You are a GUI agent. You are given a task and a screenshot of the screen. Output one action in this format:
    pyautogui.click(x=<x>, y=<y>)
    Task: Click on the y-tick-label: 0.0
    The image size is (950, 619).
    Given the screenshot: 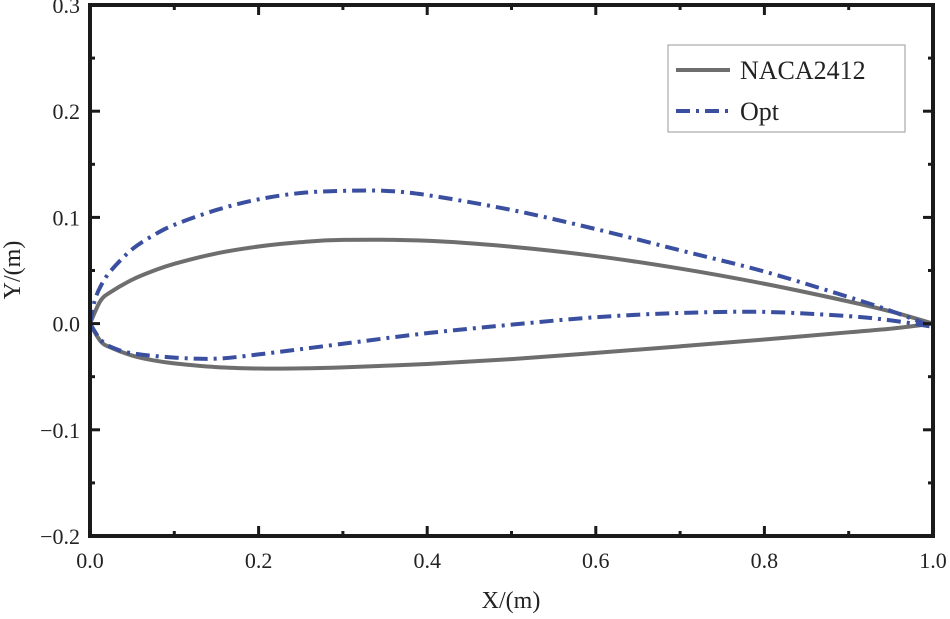 What is the action you would take?
    pyautogui.click(x=67, y=324)
    